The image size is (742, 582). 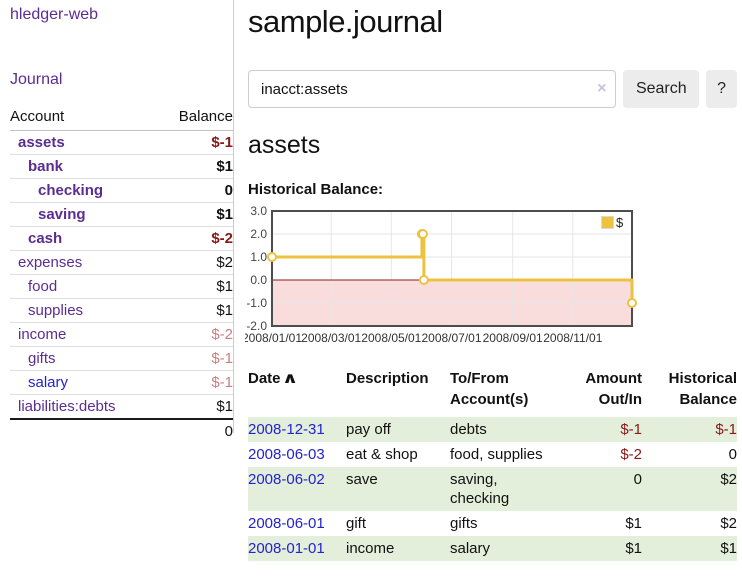 I want to click on accounts-header-account: Account, so click(x=84, y=118).